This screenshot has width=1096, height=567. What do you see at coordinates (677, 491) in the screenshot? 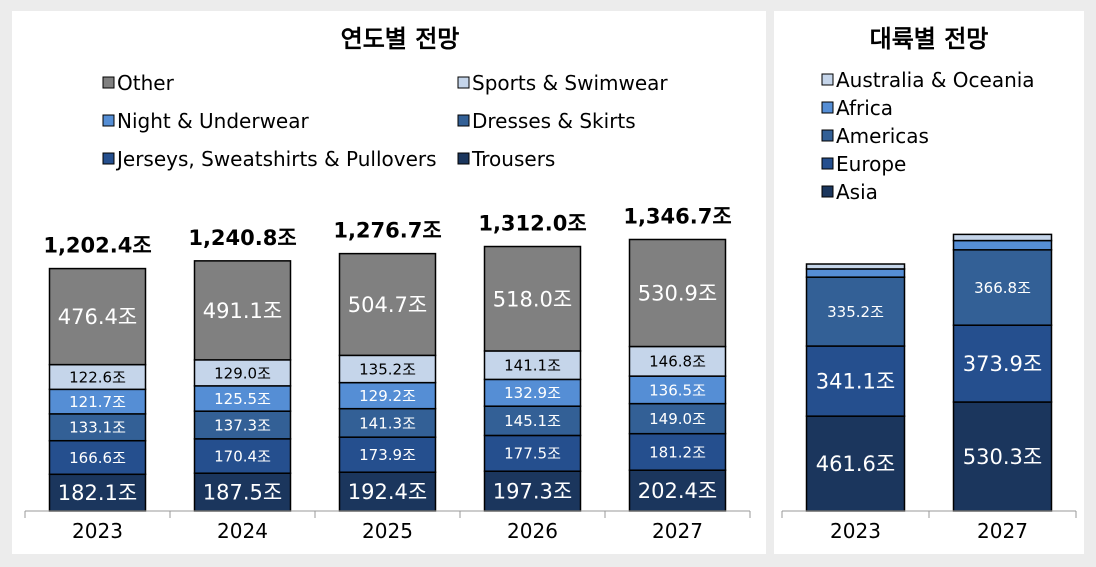
I see `data-label-trousers: 202.4조` at bounding box center [677, 491].